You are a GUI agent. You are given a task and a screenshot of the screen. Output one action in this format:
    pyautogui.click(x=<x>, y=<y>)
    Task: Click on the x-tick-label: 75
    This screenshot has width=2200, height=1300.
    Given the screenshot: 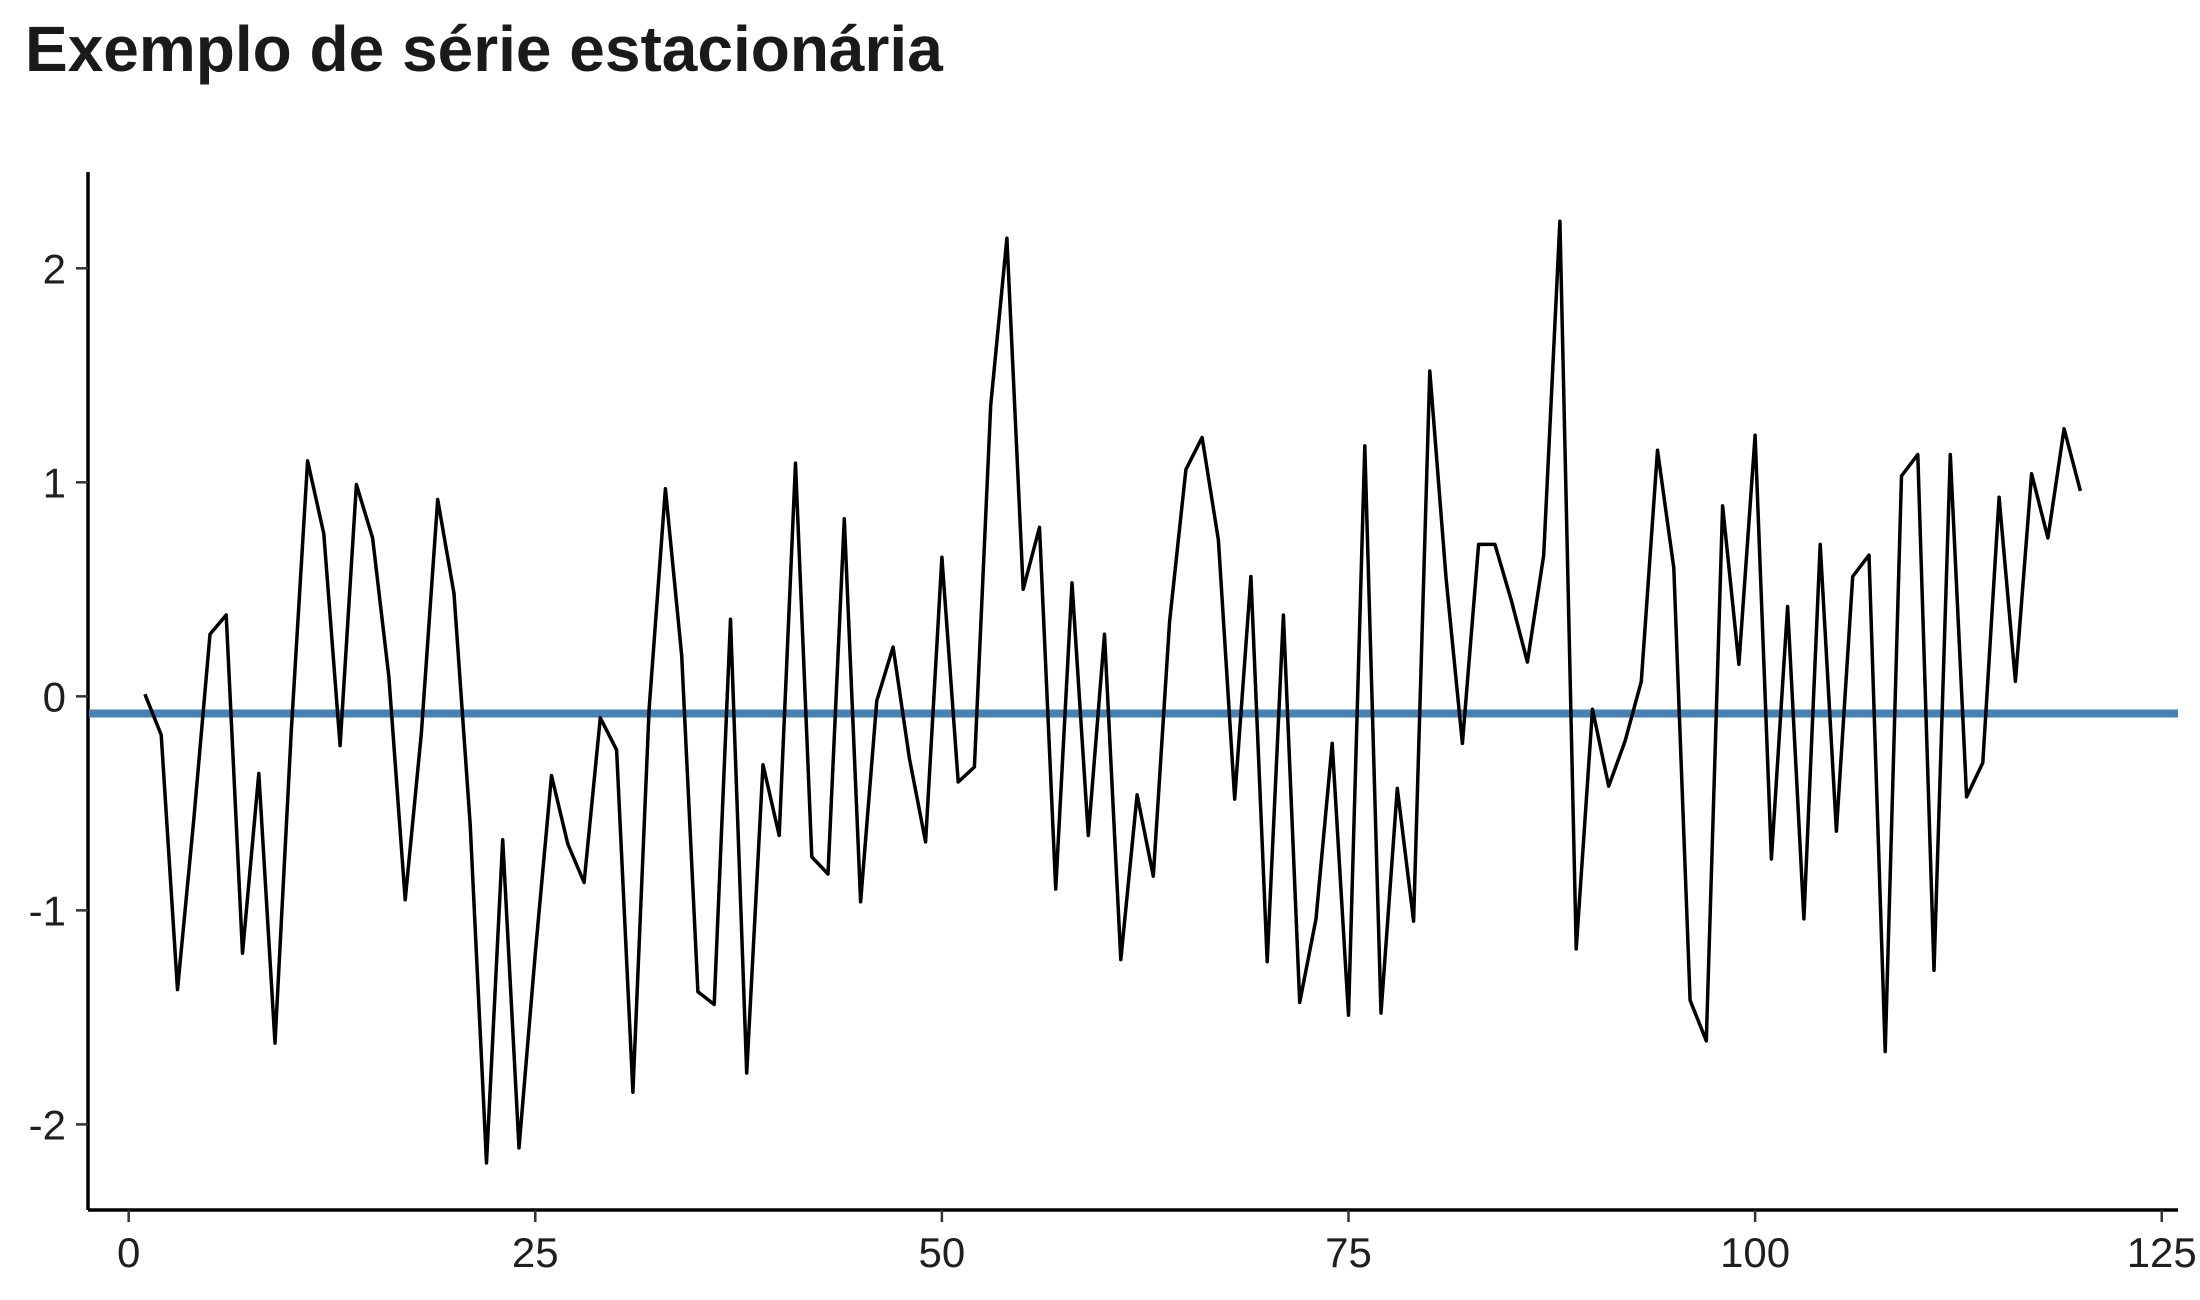 What is the action you would take?
    pyautogui.click(x=1348, y=1252)
    